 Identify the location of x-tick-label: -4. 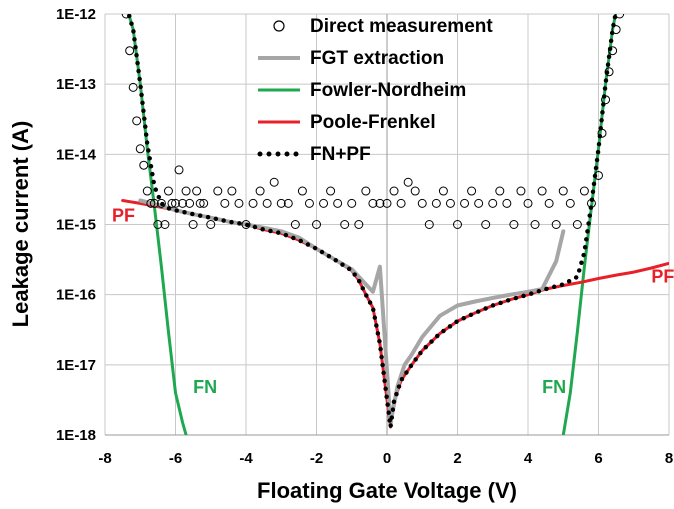
(246, 458).